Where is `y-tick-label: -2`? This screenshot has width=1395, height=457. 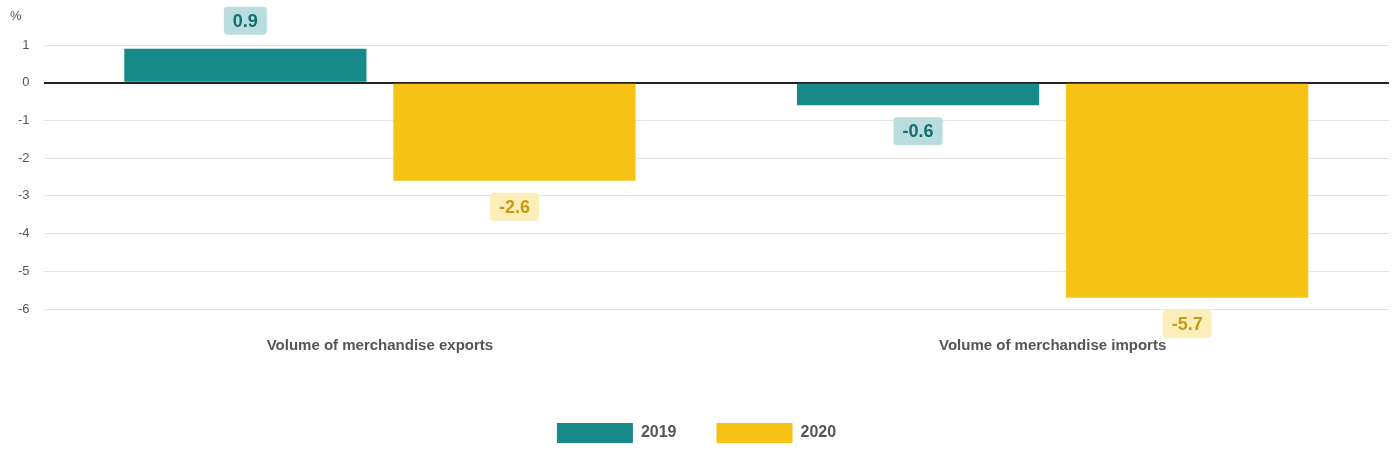 y-tick-label: -2 is located at coordinates (24, 157).